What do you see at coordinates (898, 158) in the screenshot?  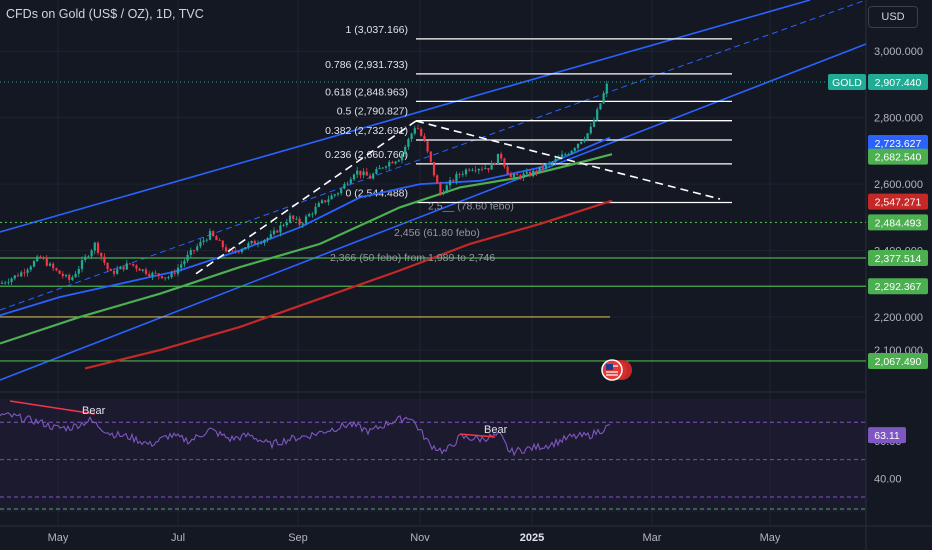 I see `price-badge-label: 2,682.540` at bounding box center [898, 158].